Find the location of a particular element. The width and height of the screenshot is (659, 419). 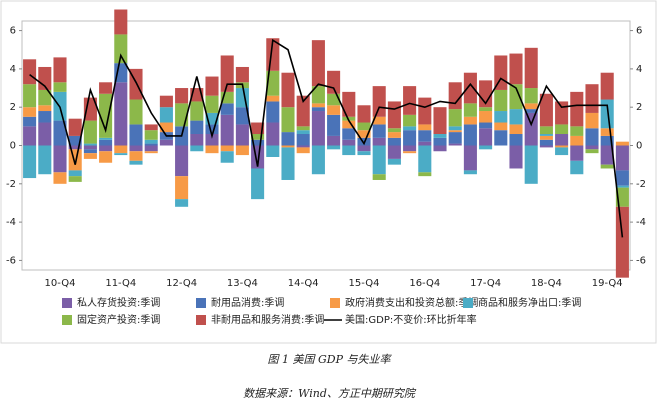

y-tick-label: 2 is located at coordinates (13, 107).